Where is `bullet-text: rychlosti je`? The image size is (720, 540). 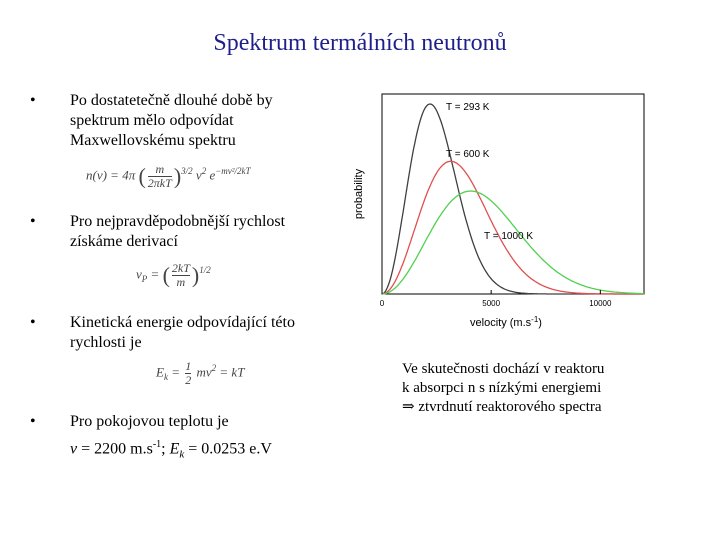 bullet-text: rychlosti je is located at coordinates (106, 342).